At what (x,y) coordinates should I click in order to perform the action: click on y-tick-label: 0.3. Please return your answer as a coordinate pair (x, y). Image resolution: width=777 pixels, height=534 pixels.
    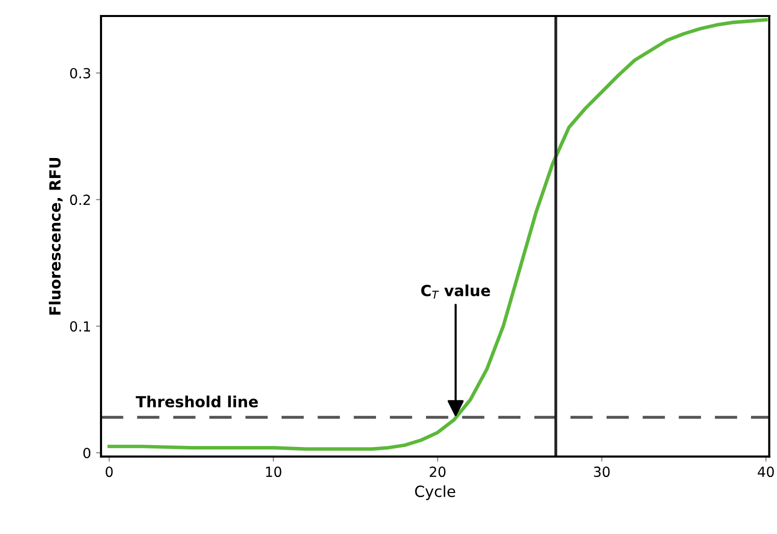
    Looking at the image, I should click on (80, 73).